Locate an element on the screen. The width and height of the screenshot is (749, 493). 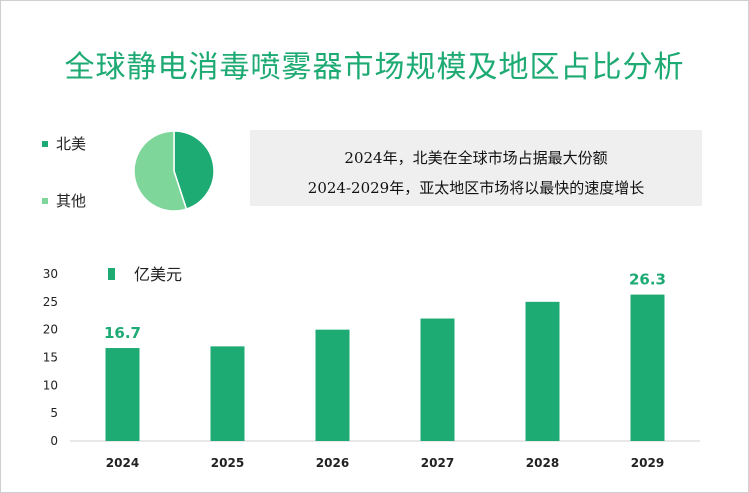
bar-legend-label: 亿美元 is located at coordinates (158, 274).